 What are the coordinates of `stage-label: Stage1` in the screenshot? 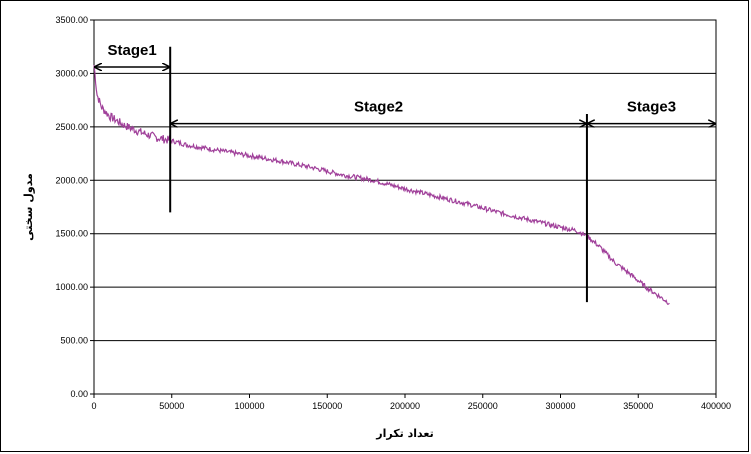 It's located at (131, 50).